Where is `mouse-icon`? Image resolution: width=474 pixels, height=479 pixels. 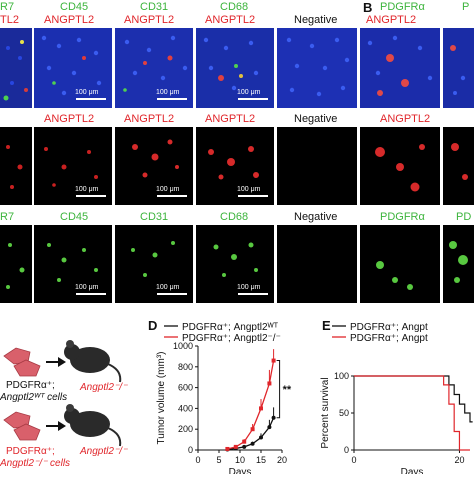 mouse-icon is located at coordinates (93, 361).